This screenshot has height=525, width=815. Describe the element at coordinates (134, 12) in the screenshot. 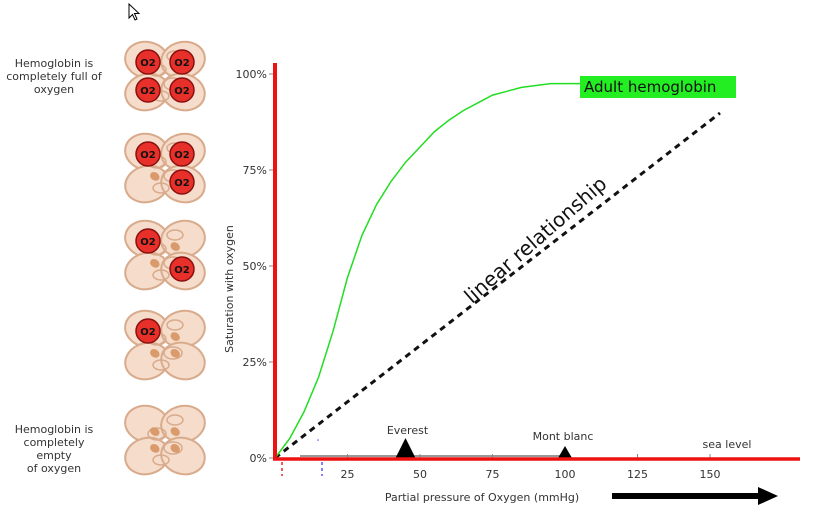

I see `mouse-cursor-icon` at that location.